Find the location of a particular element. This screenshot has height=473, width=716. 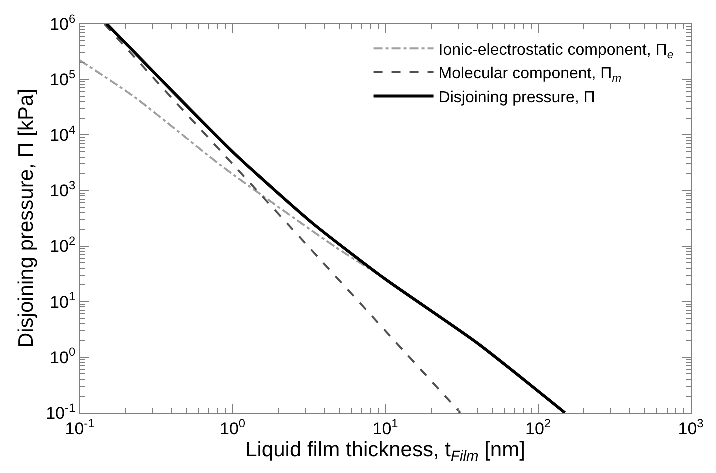

x-tick-label: 10$^{1}$ is located at coordinates (385, 427).